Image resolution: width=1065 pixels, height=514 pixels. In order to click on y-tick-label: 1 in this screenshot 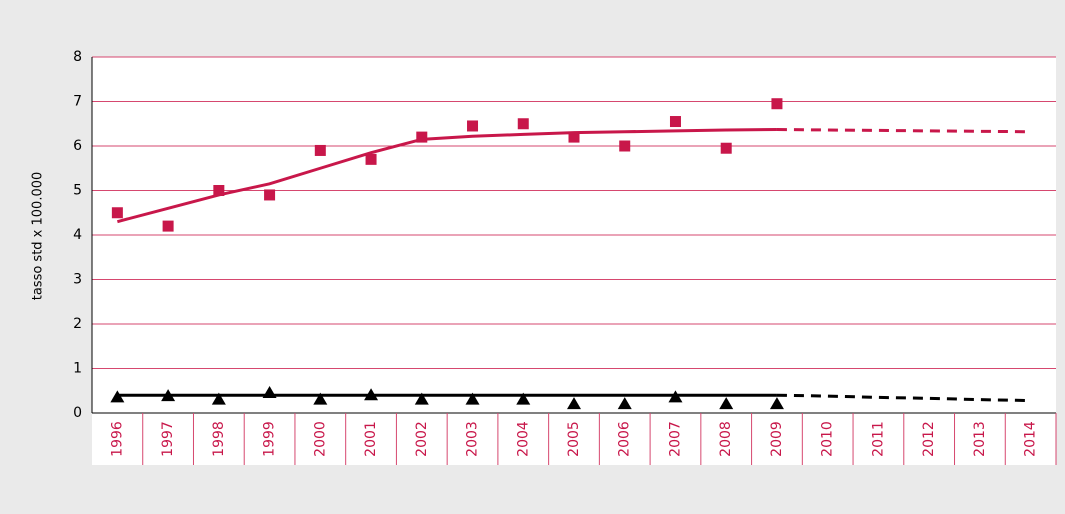, I will do `click(77, 369)`.